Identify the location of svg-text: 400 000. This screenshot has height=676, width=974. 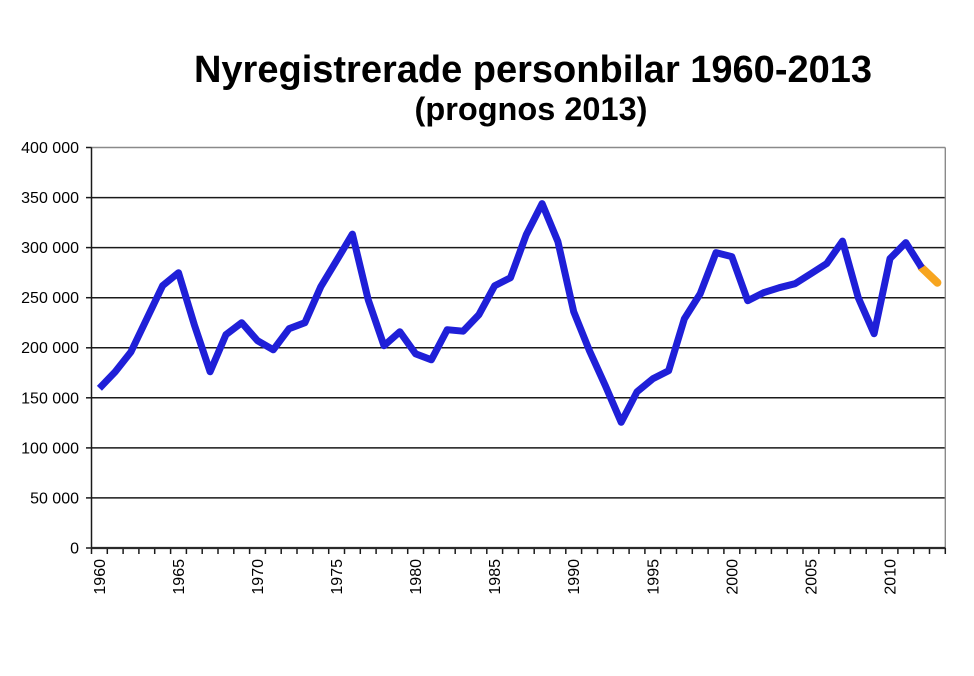
(50, 148).